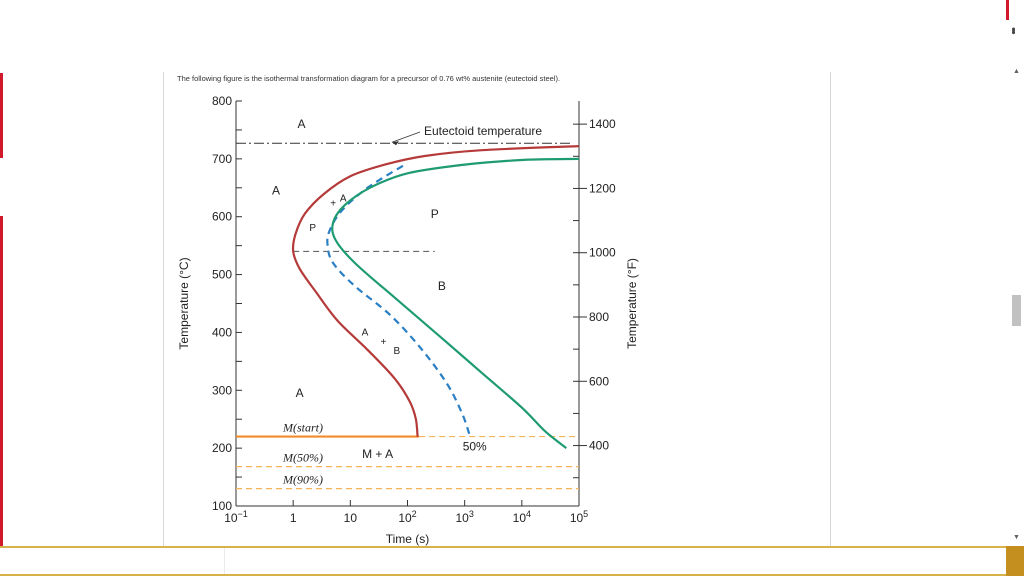 The width and height of the screenshot is (1024, 576). What do you see at coordinates (293, 518) in the screenshot?
I see `x-tick-label: 1` at bounding box center [293, 518].